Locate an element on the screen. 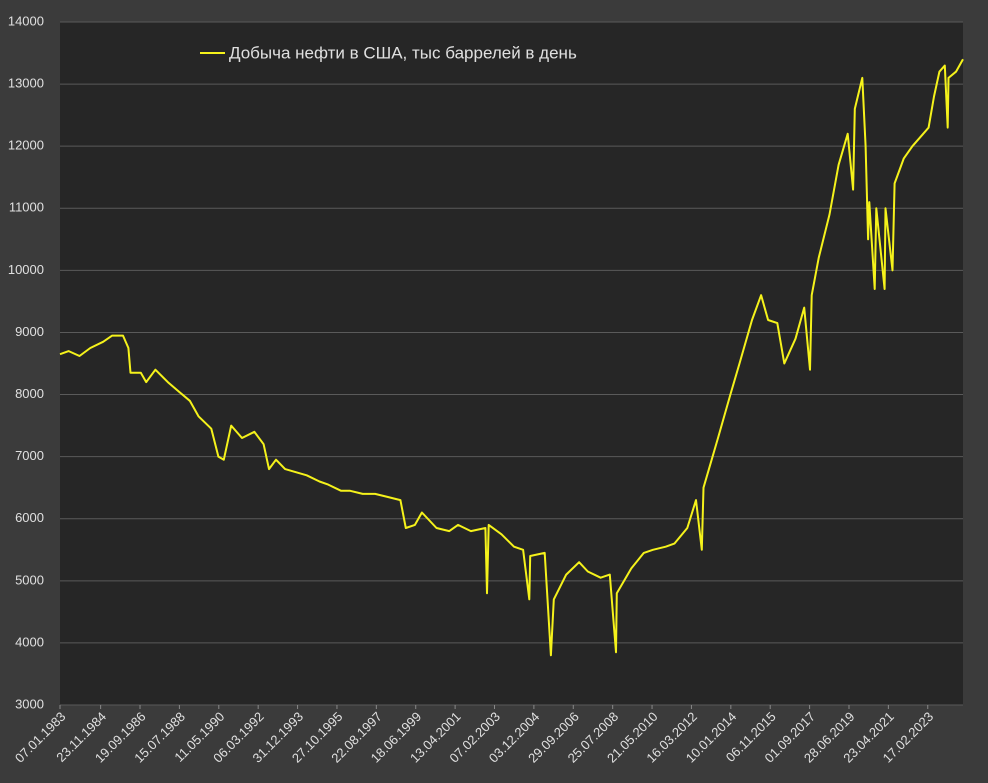 This screenshot has width=988, height=783. y-tick-label: 3000 is located at coordinates (29, 703).